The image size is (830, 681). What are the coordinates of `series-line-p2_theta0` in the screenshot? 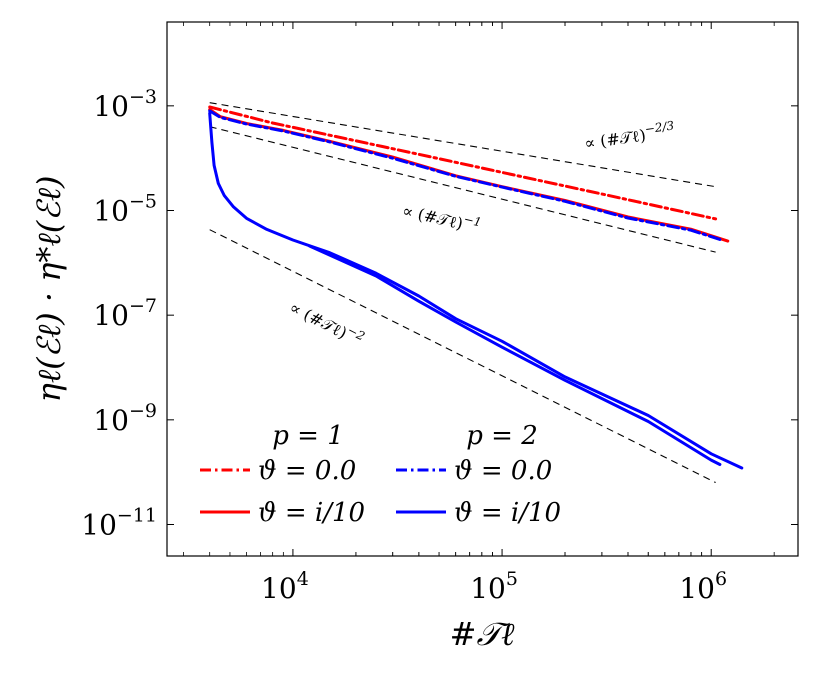 It's located at (465, 175).